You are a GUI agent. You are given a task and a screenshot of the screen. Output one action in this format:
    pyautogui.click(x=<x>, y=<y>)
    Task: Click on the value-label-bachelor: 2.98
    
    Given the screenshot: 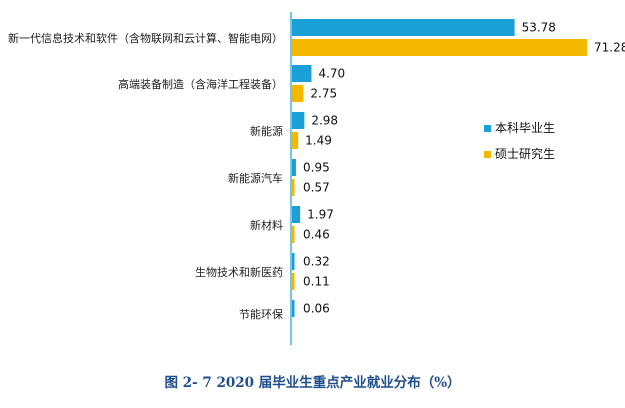 What is the action you would take?
    pyautogui.click(x=324, y=121)
    